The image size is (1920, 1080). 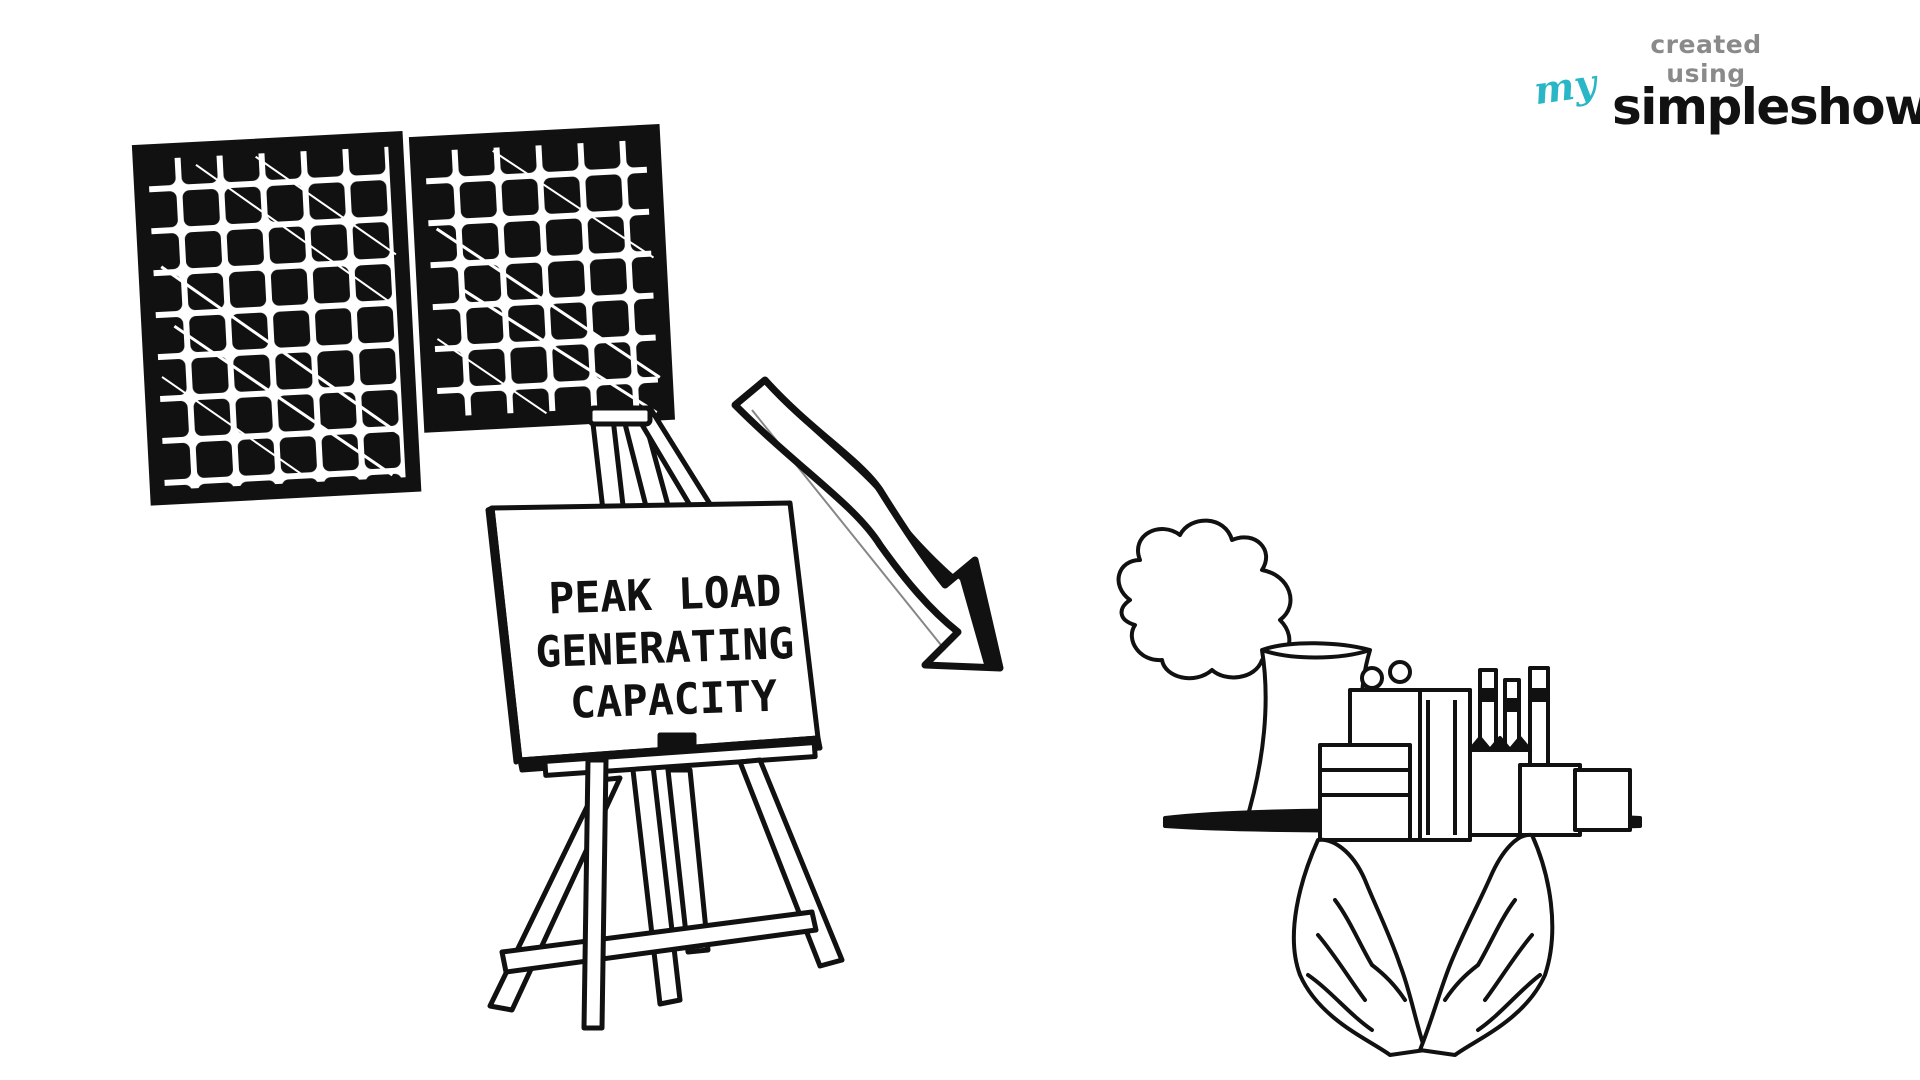 I want to click on watermark-brand: simpleshow®, so click(x=1766, y=107).